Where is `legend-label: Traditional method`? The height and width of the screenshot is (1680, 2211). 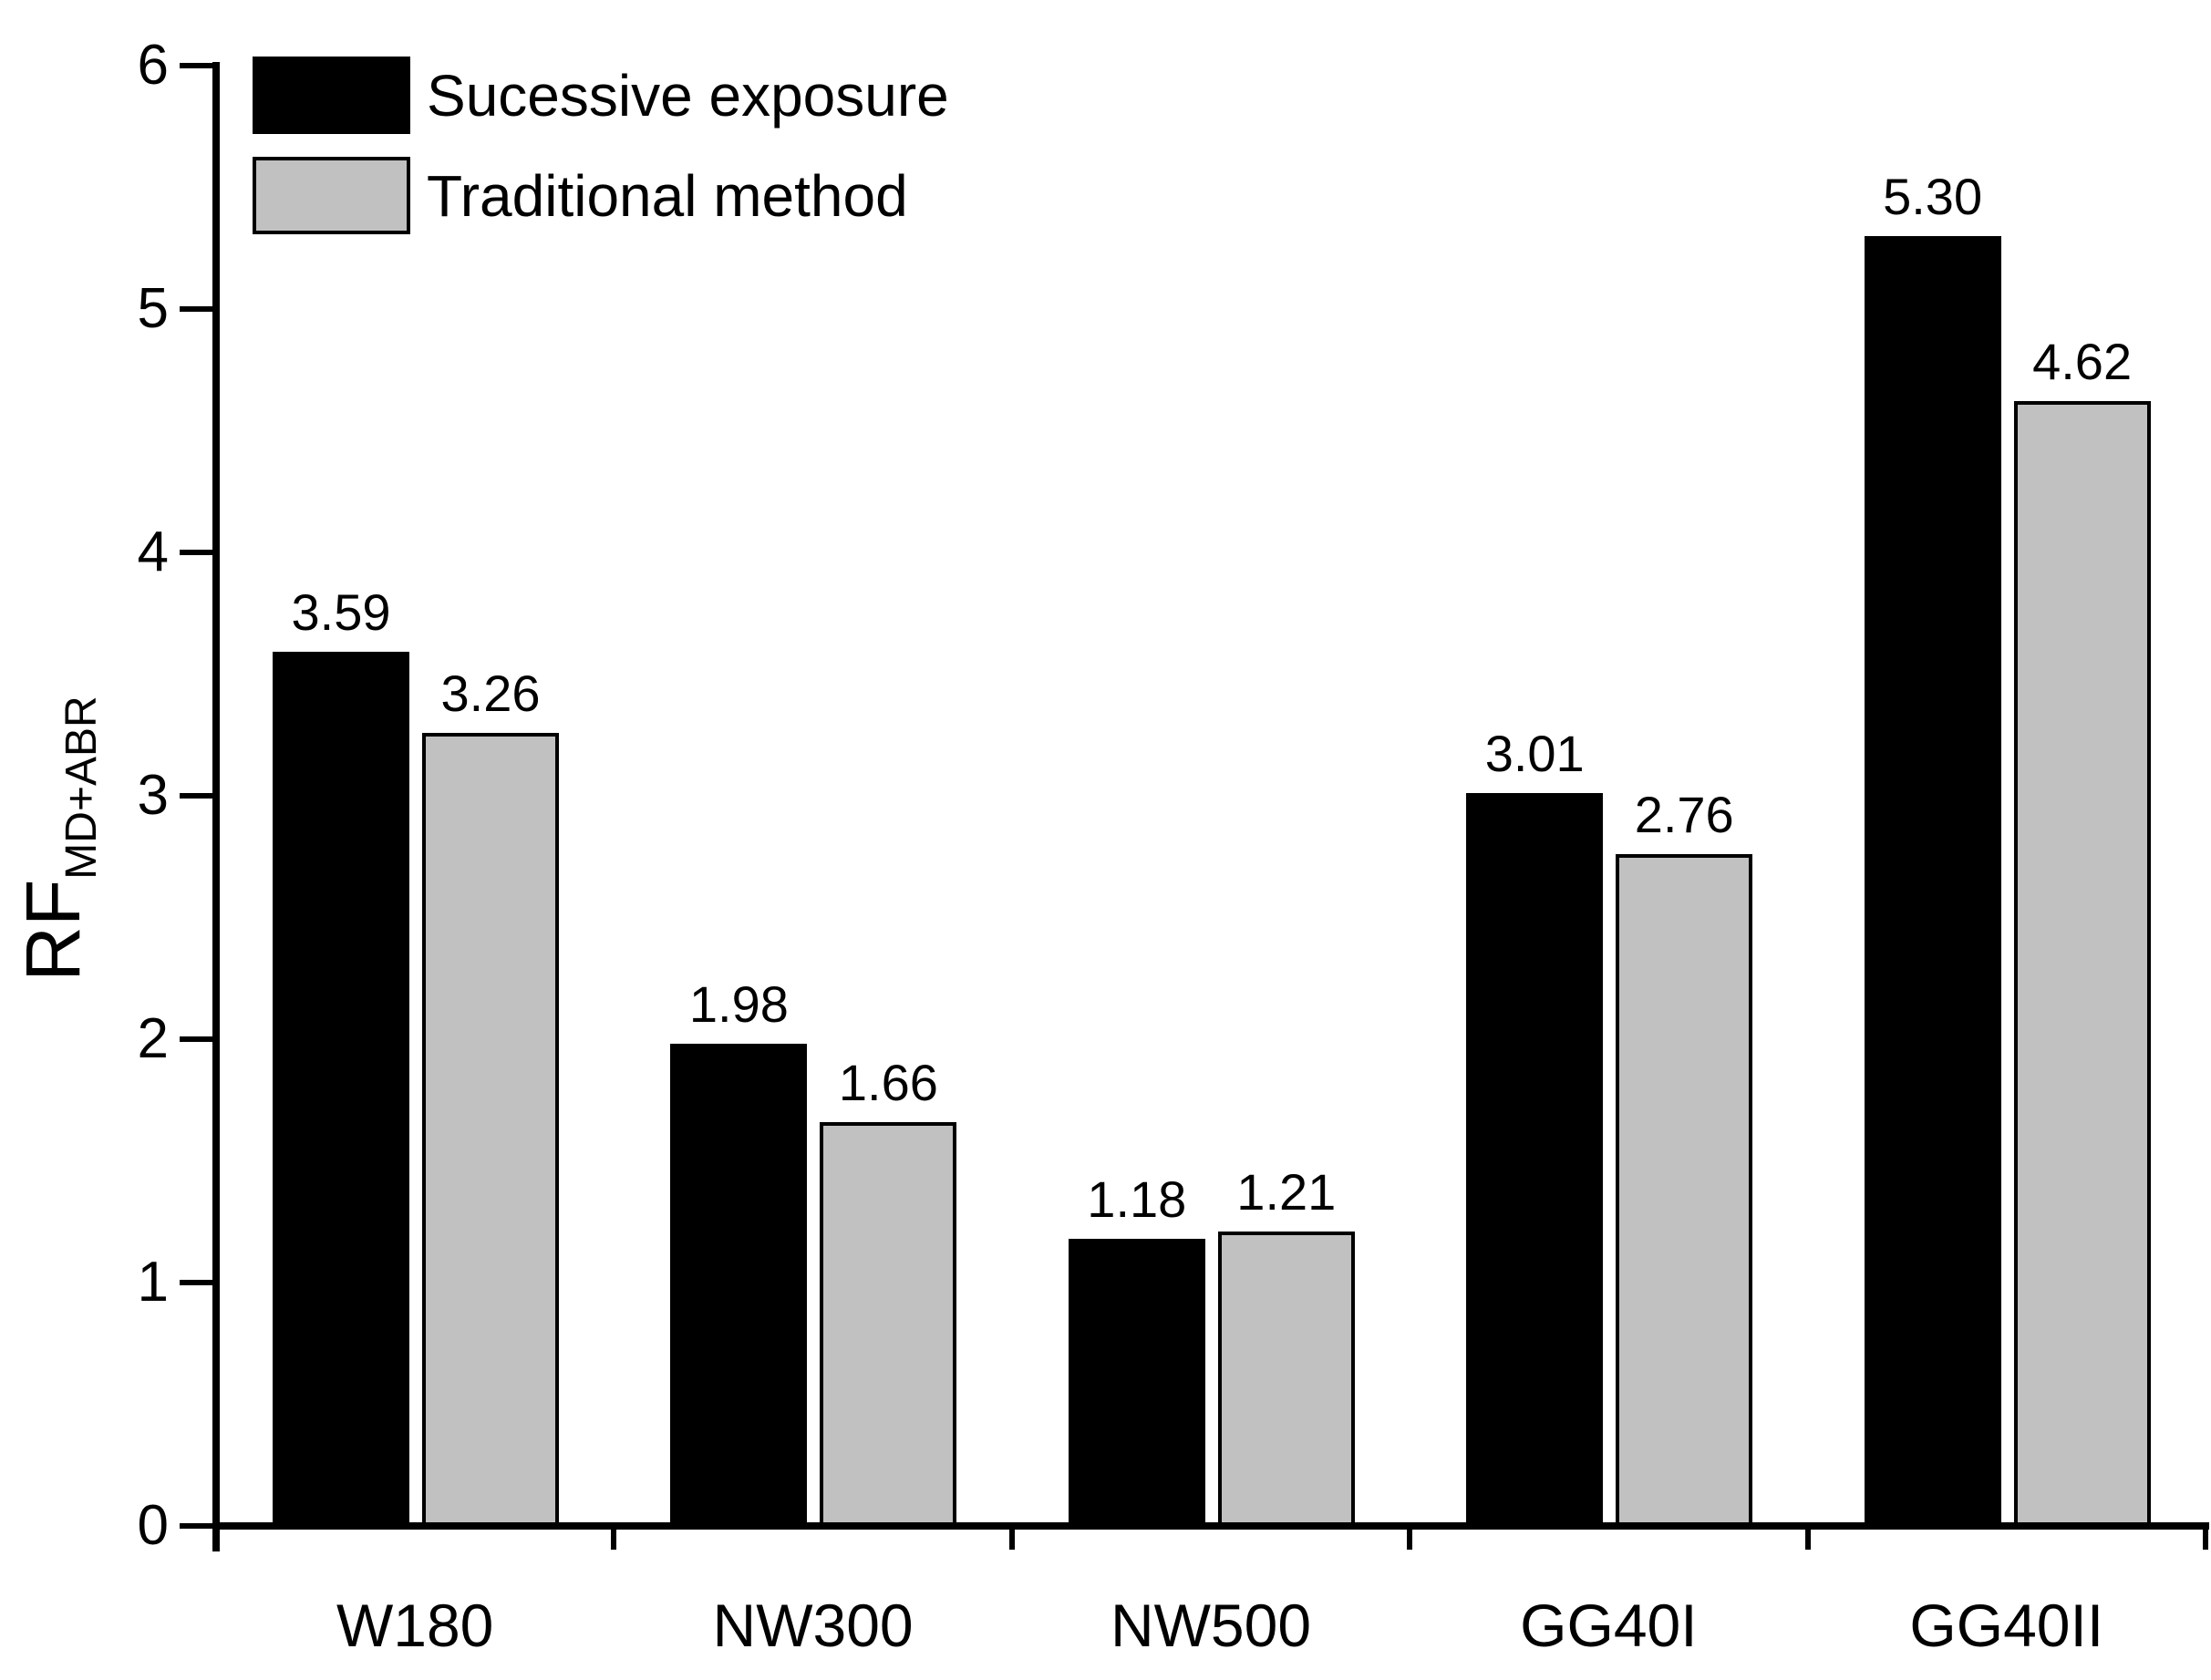
legend-label: Traditional method is located at coordinates (667, 196).